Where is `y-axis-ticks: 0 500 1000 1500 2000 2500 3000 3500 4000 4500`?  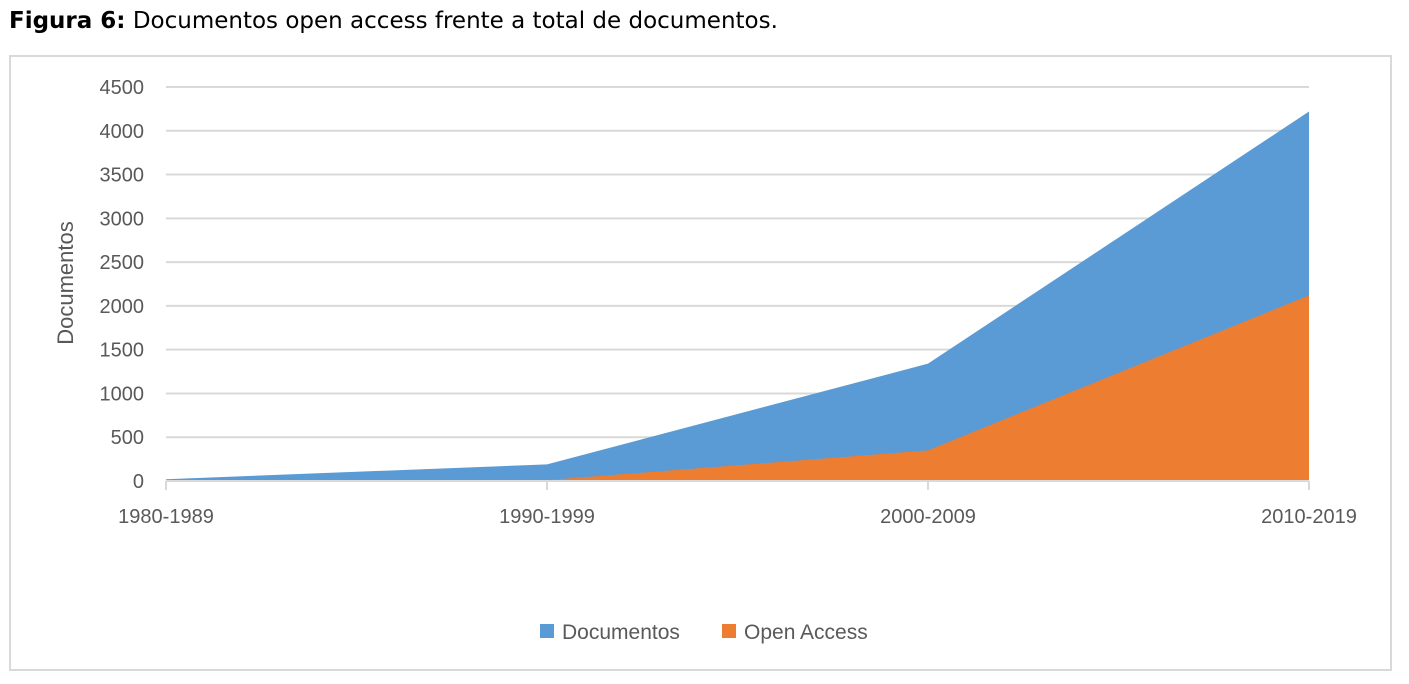 y-axis-ticks: 0 500 1000 1500 2000 2500 3000 3500 4000 4500 is located at coordinates (122, 285).